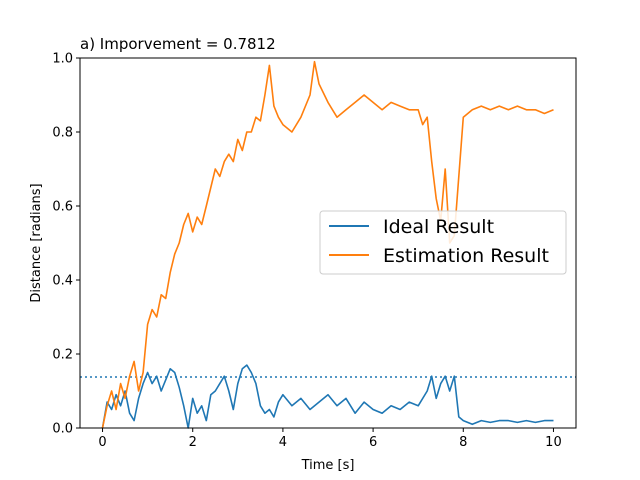  Describe the element at coordinates (178, 44) in the screenshot. I see `chart-title: a) Imporvement = 0.7812` at that location.